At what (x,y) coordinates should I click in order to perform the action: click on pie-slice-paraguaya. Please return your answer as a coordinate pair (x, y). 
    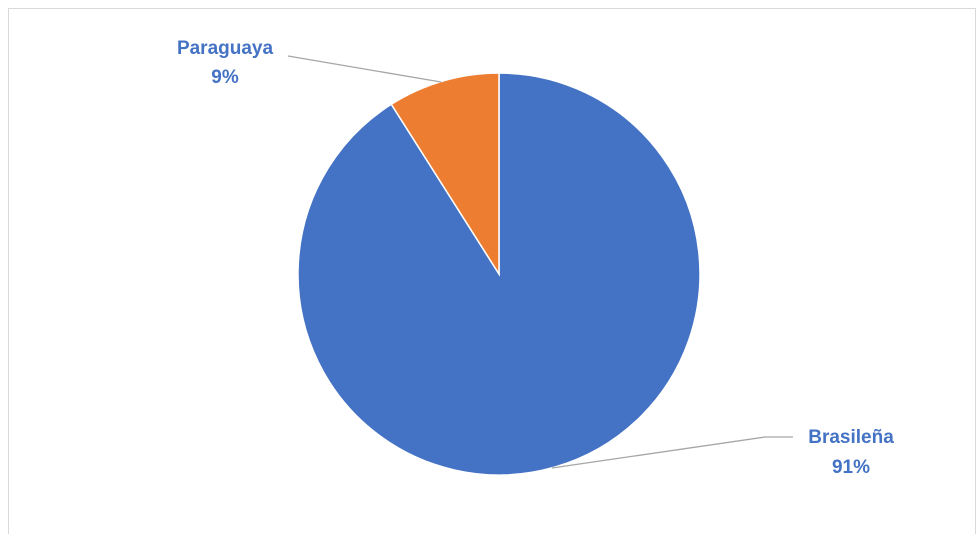
    Looking at the image, I should click on (445, 174).